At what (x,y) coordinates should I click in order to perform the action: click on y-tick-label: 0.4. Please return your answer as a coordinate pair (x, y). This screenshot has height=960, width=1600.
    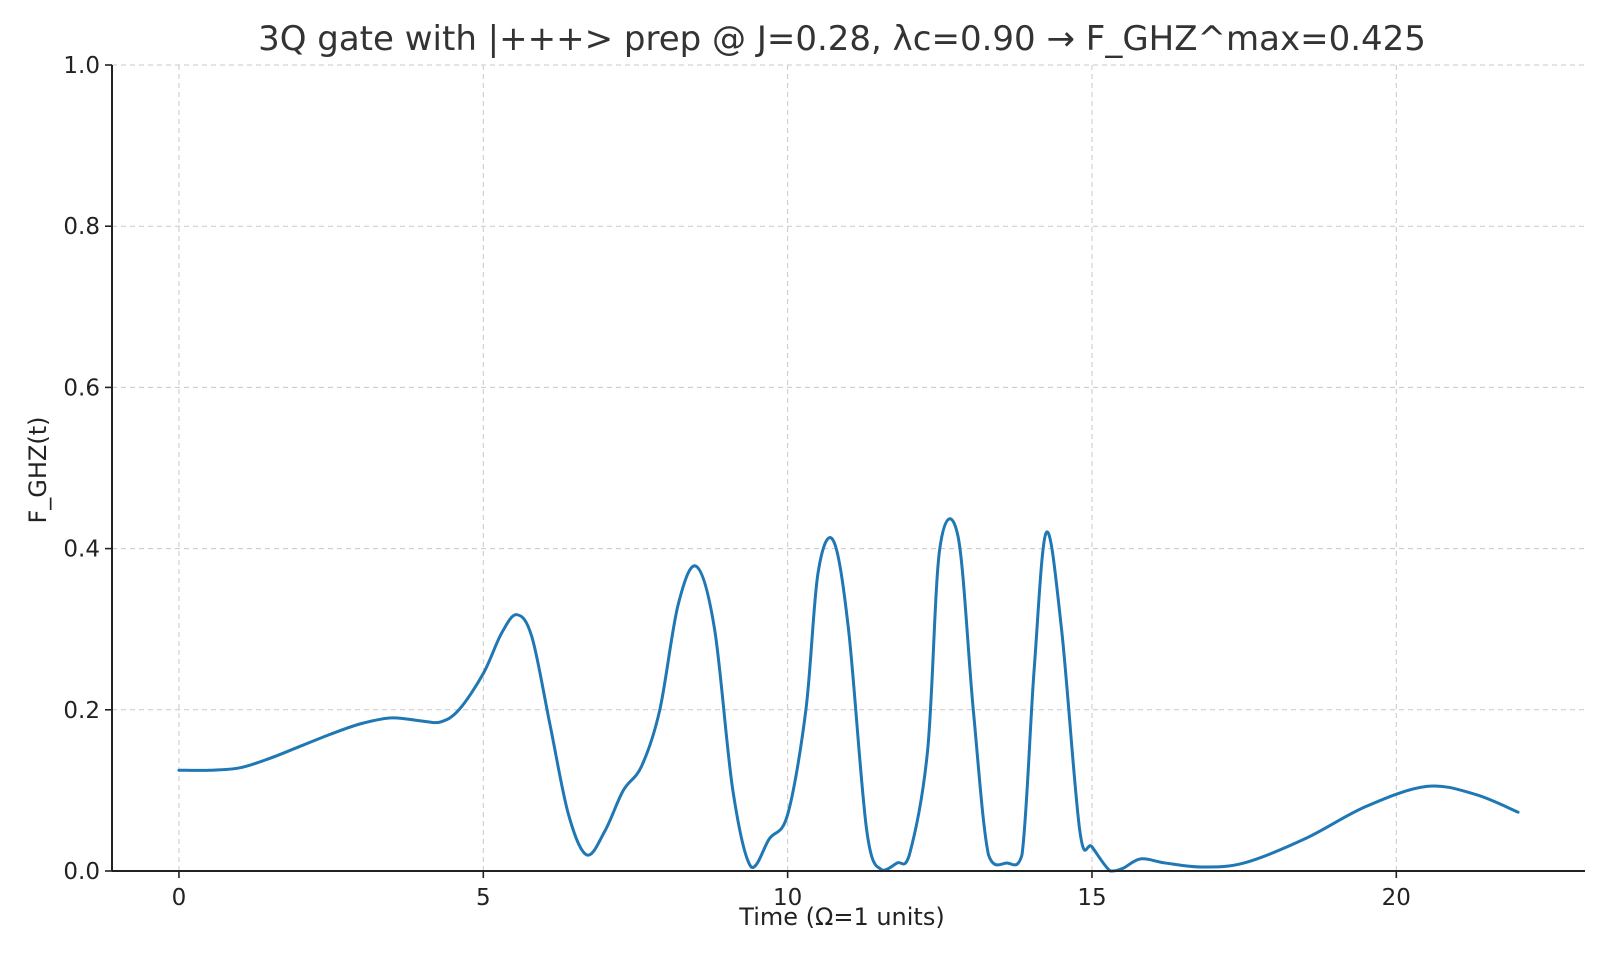
    Looking at the image, I should click on (81, 550).